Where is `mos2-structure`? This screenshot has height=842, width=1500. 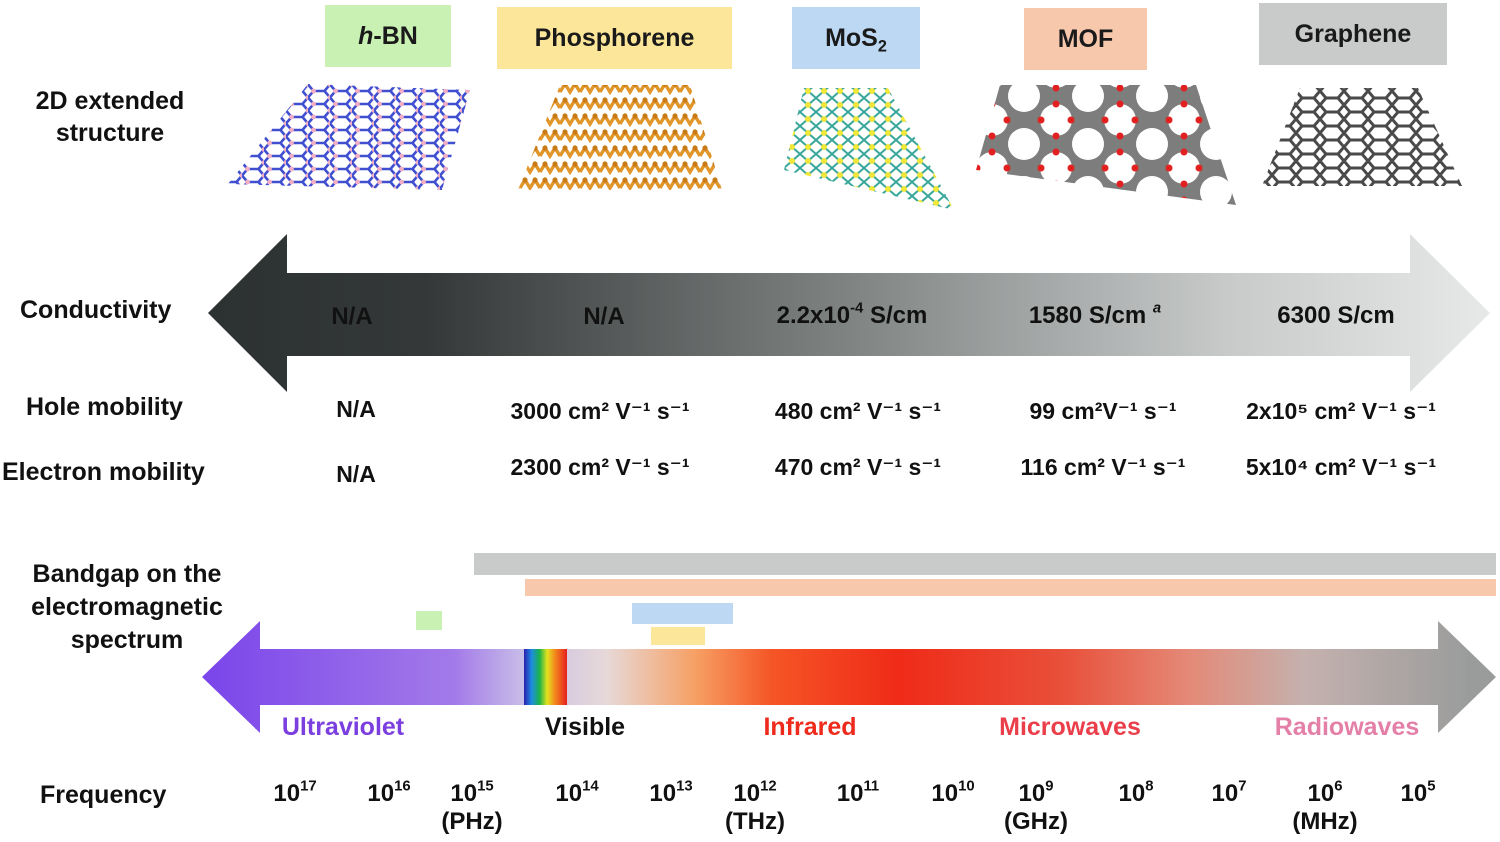
mos2-structure is located at coordinates (869, 149).